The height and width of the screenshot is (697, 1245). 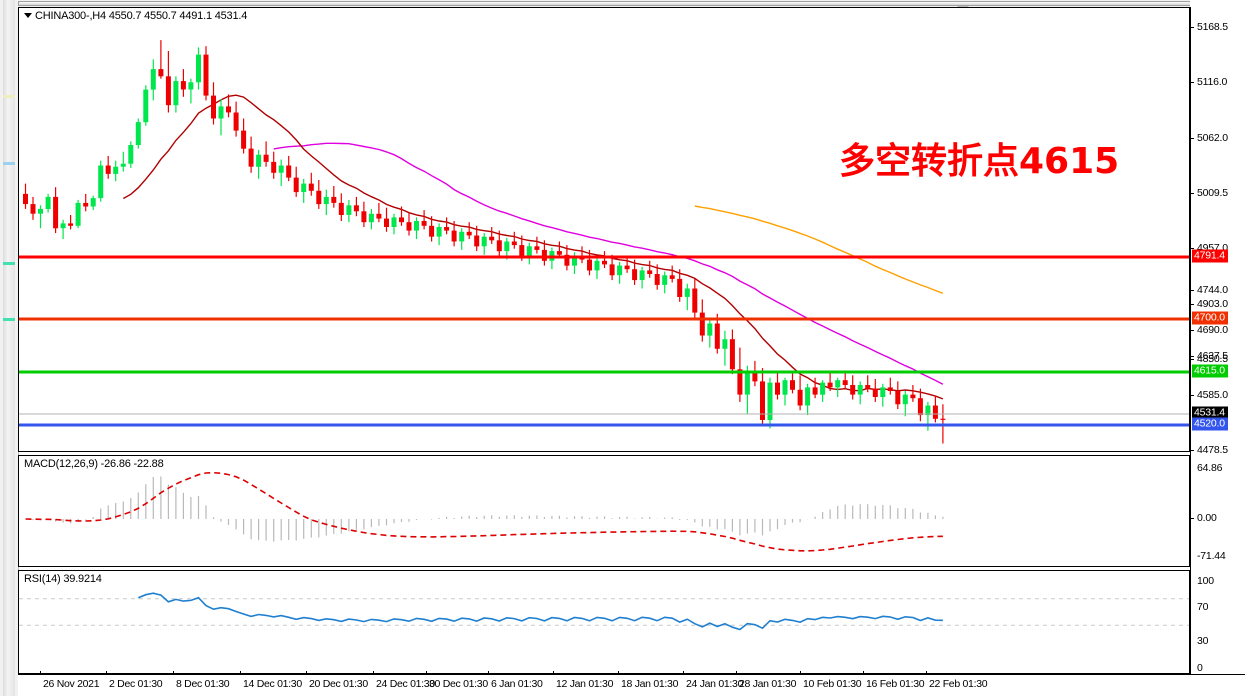 What do you see at coordinates (9, 96) in the screenshot?
I see `rail-mark-yellow` at bounding box center [9, 96].